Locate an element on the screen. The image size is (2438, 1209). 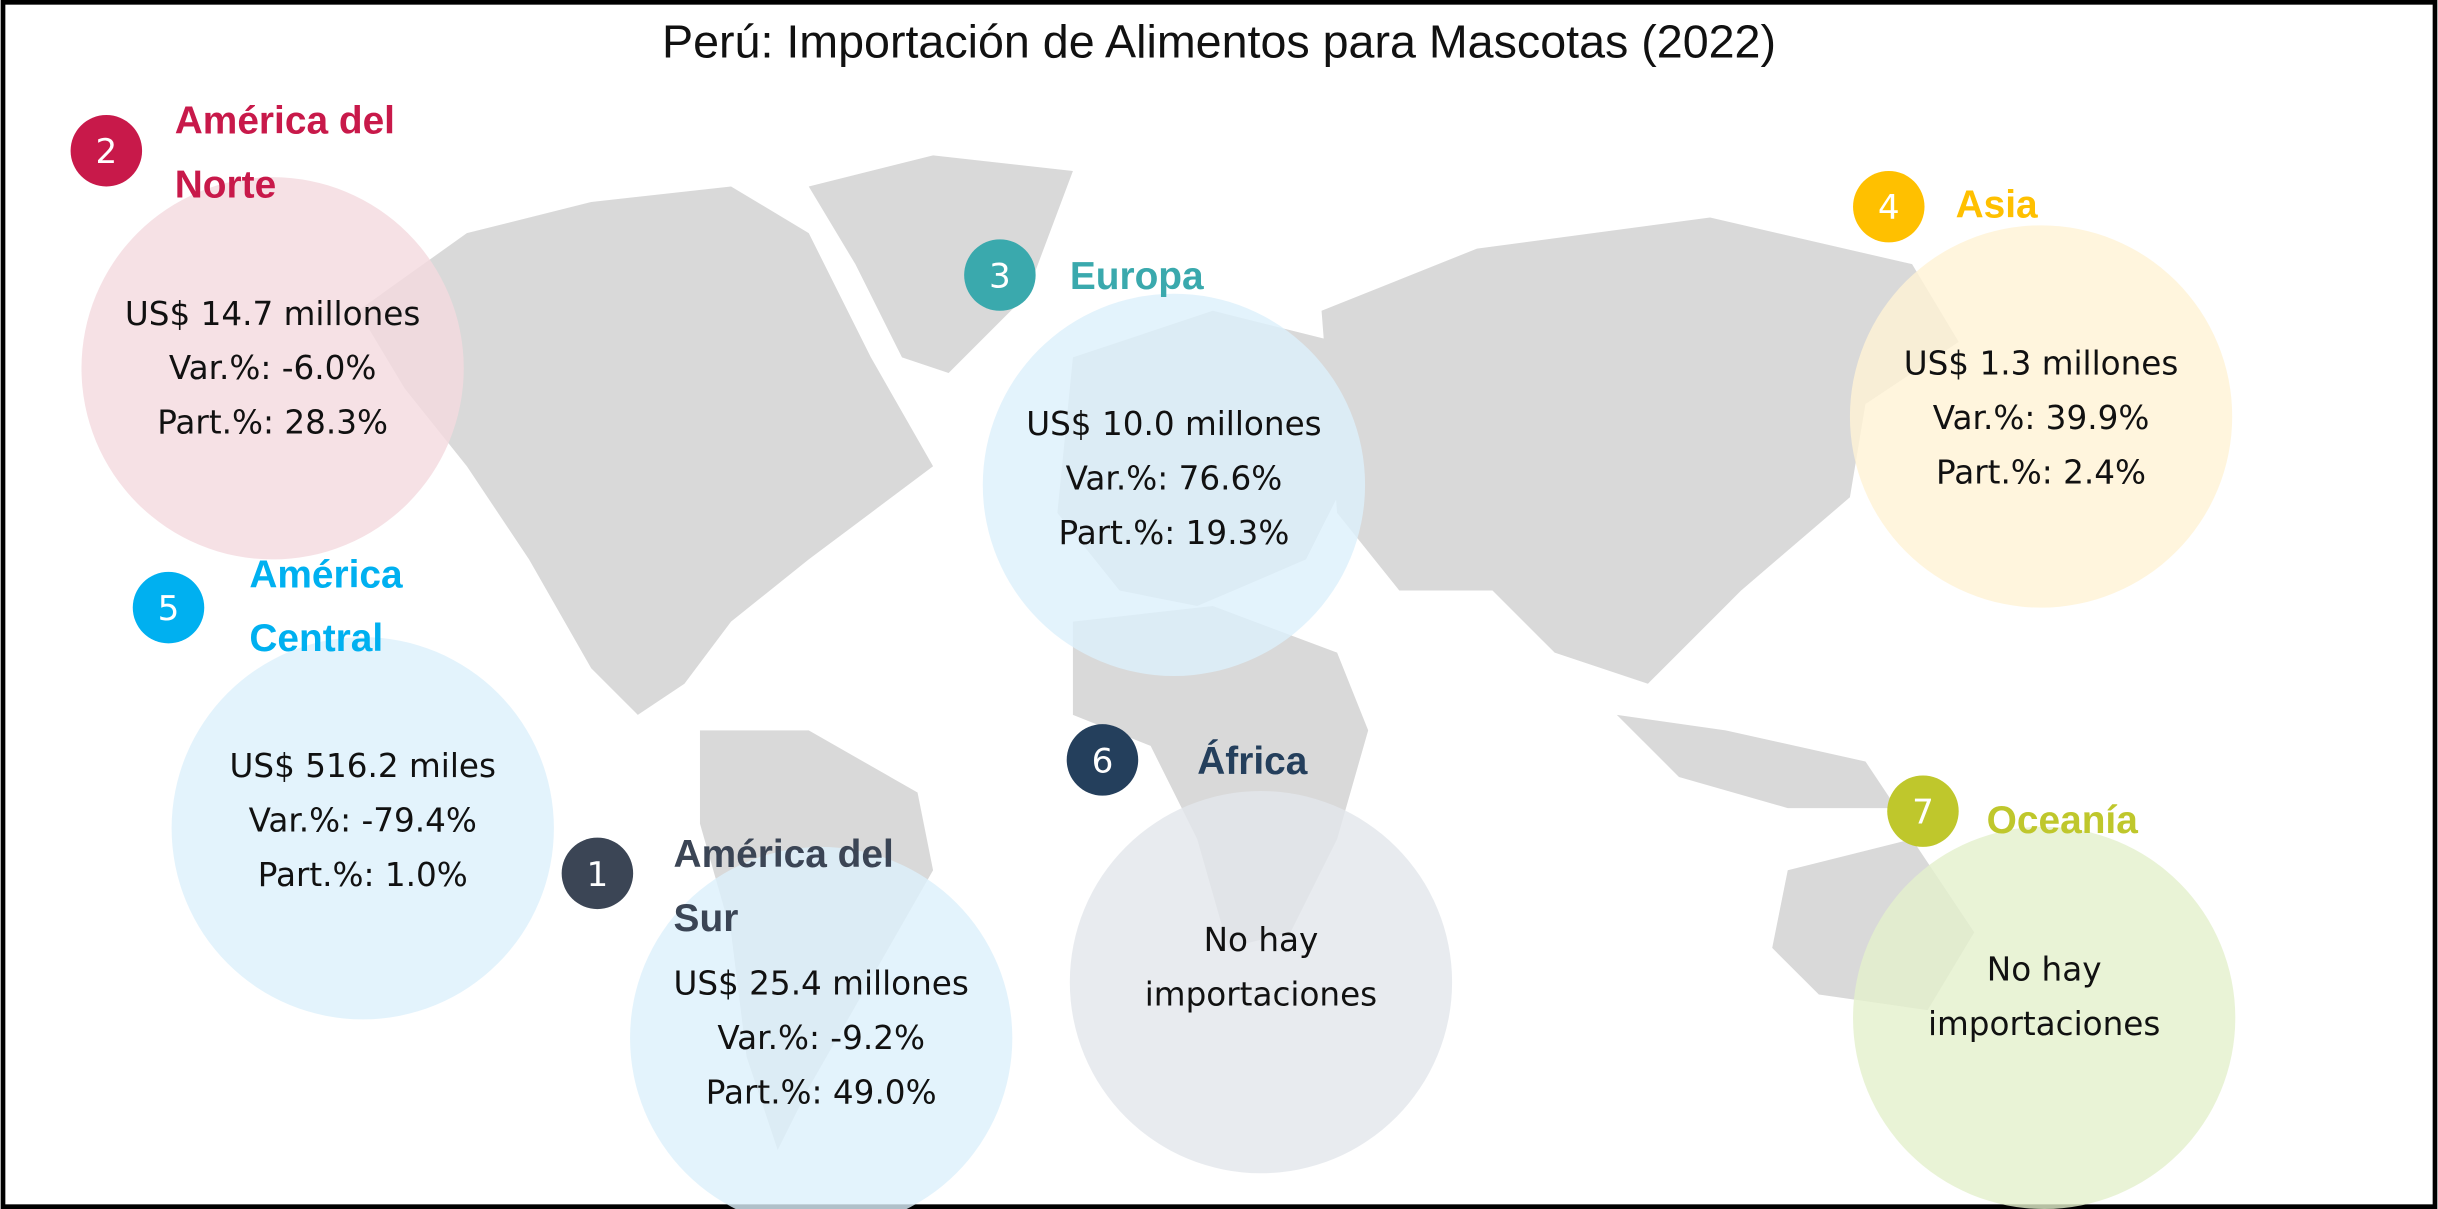
rank-number: 4 is located at coordinates (1889, 208).